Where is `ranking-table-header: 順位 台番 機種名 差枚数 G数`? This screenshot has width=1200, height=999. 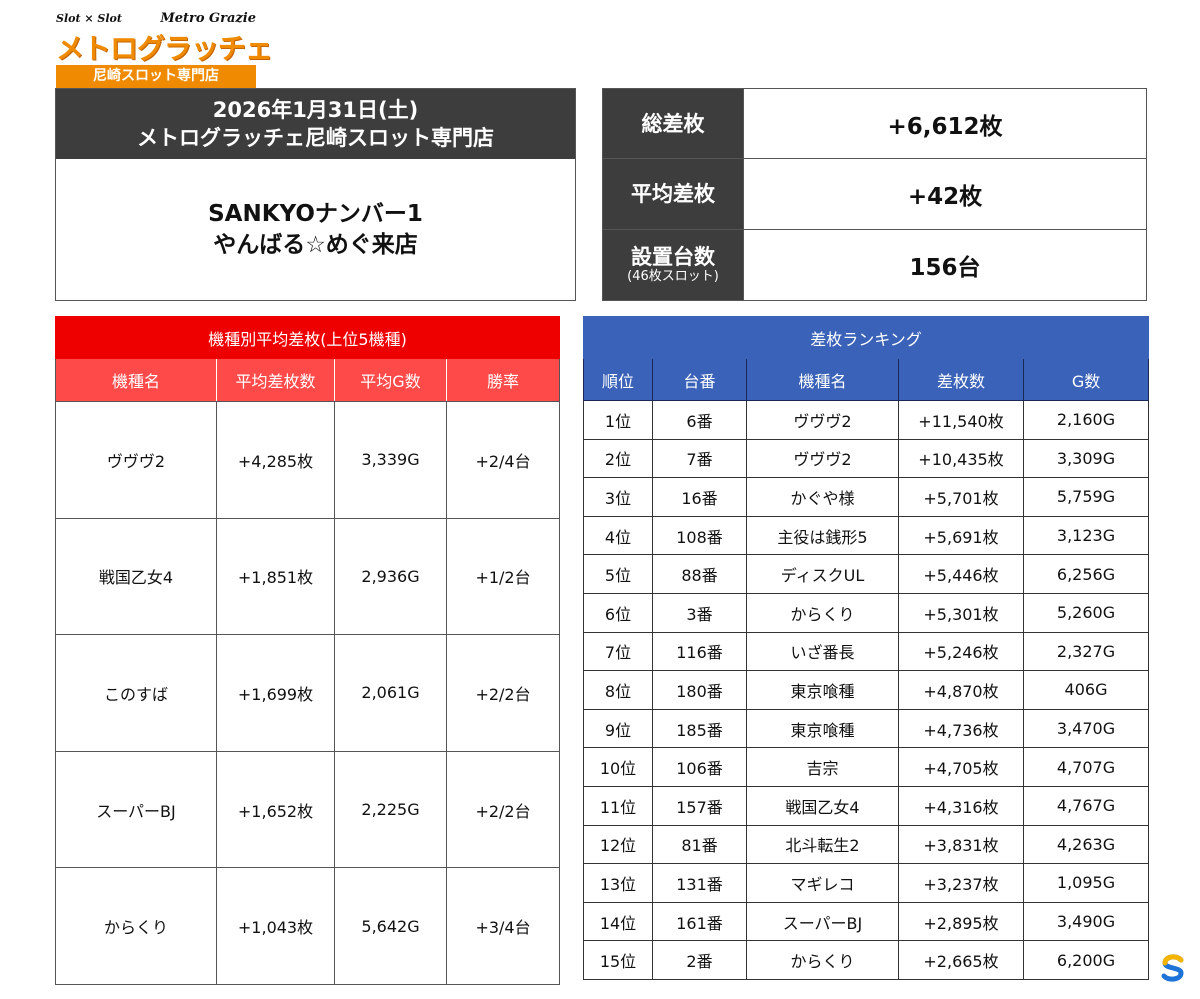
ranking-table-header: 順位 台番 機種名 差枚数 G数 is located at coordinates (866, 379).